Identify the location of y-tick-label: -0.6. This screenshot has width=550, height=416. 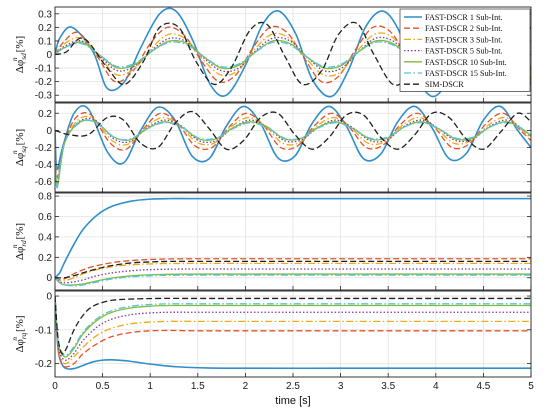
(44, 182).